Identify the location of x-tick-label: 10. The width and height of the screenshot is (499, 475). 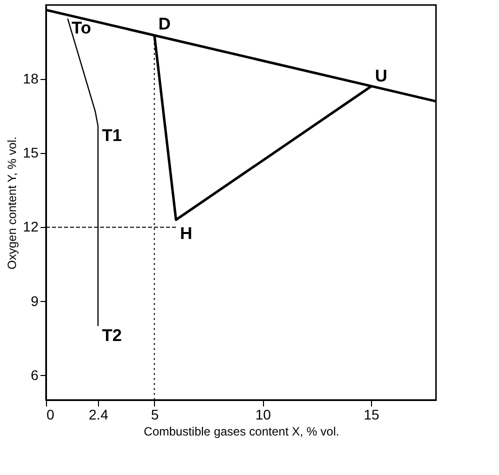
(263, 414).